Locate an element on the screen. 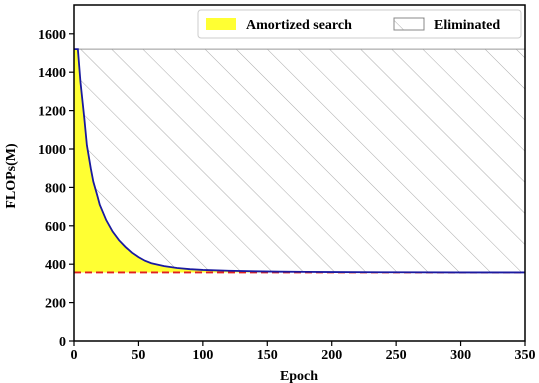 The width and height of the screenshot is (539, 383). x-tick-label: 150 is located at coordinates (267, 355).